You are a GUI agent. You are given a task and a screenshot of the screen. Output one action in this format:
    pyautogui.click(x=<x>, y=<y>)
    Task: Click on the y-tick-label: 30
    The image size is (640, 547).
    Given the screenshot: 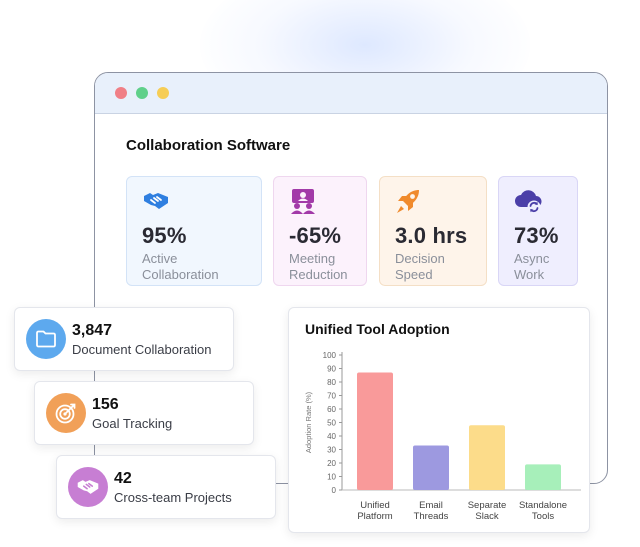 What is the action you would take?
    pyautogui.click(x=331, y=450)
    